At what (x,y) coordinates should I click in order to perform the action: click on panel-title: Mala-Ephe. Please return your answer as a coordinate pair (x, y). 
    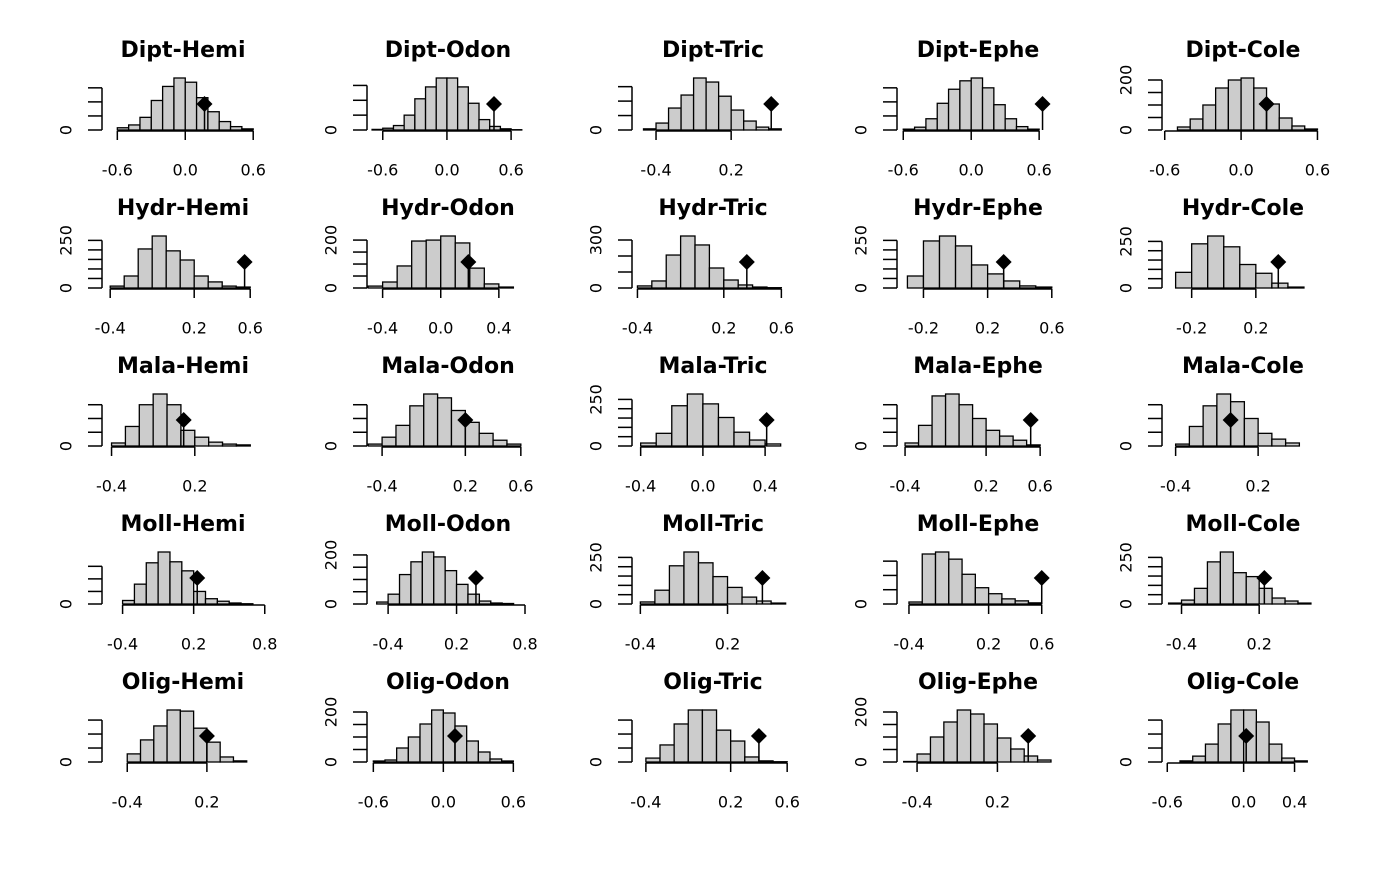
    Looking at the image, I should click on (978, 366).